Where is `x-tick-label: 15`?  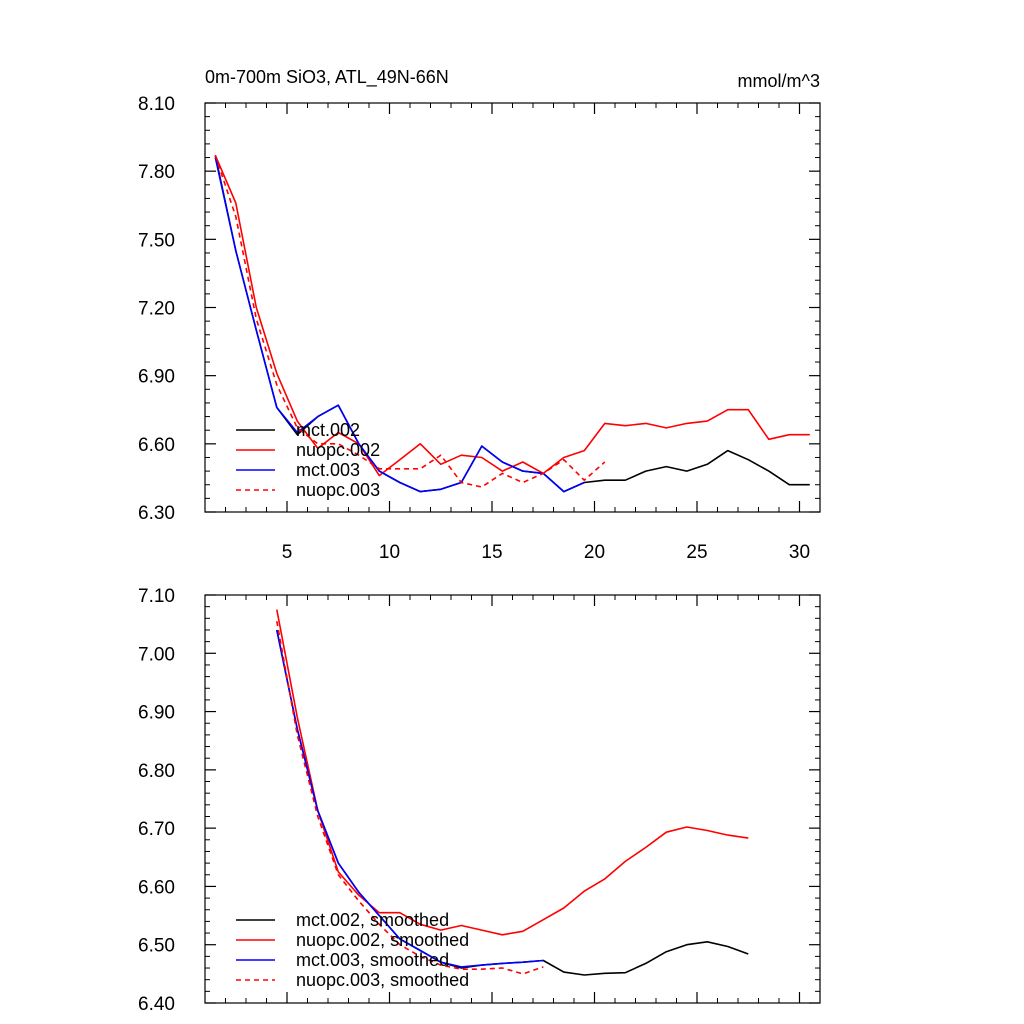
x-tick-label: 15 is located at coordinates (491, 552).